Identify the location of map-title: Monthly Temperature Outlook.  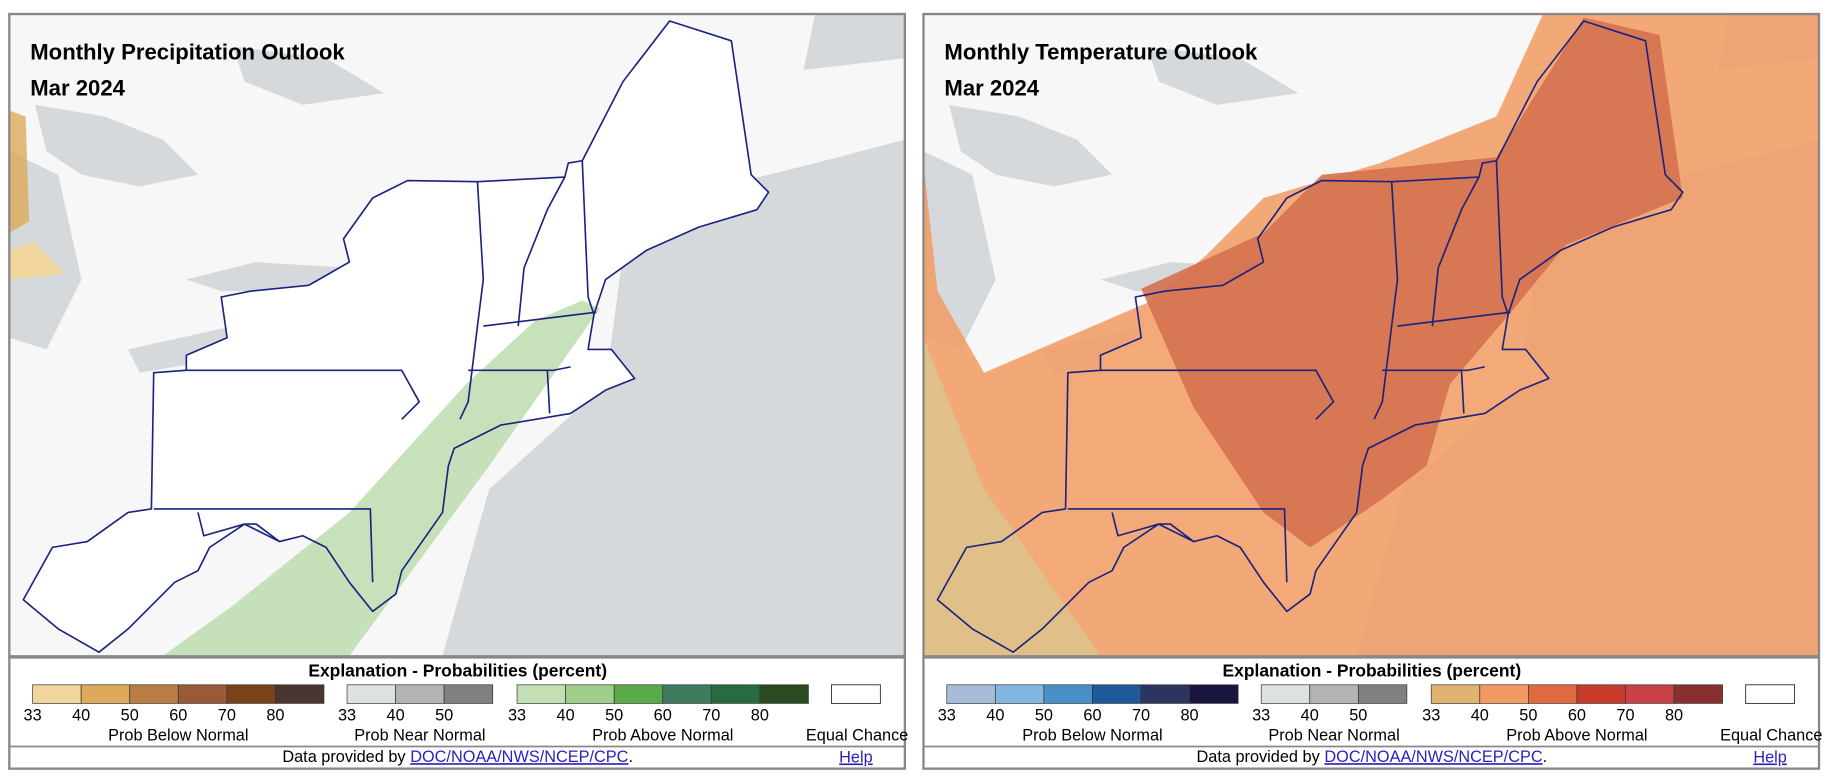
(1101, 51).